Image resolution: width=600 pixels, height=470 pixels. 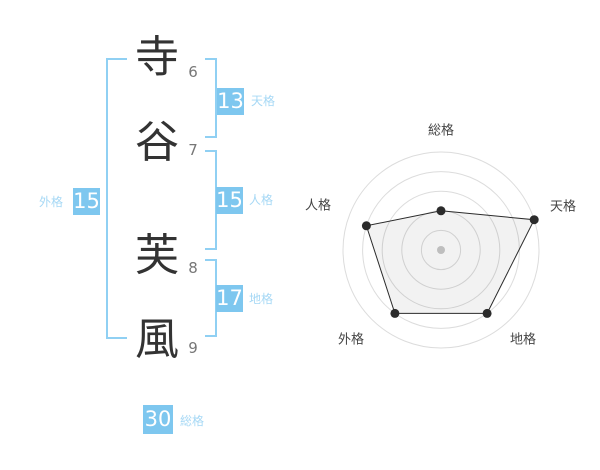 I want to click on radar-axis-label: 人格, so click(x=318, y=206).